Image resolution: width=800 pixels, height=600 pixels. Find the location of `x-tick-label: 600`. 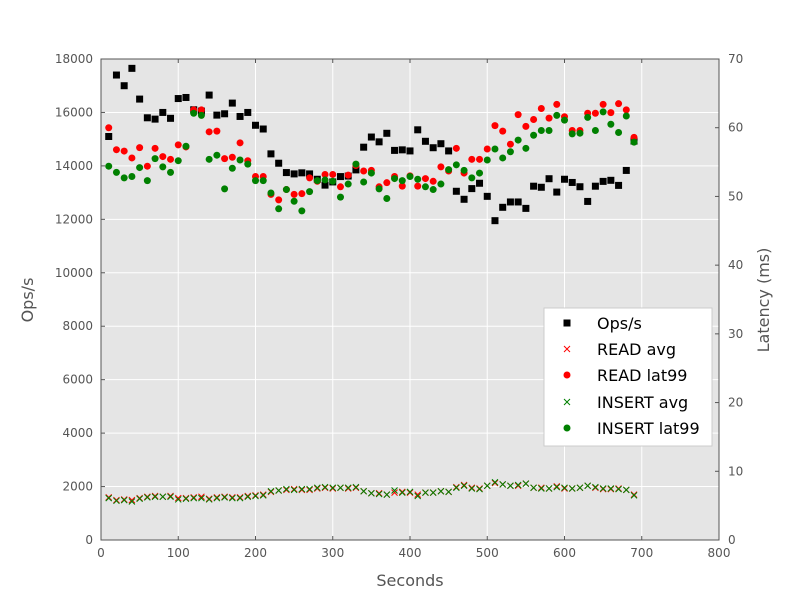

x-tick-label: 600 is located at coordinates (564, 553).